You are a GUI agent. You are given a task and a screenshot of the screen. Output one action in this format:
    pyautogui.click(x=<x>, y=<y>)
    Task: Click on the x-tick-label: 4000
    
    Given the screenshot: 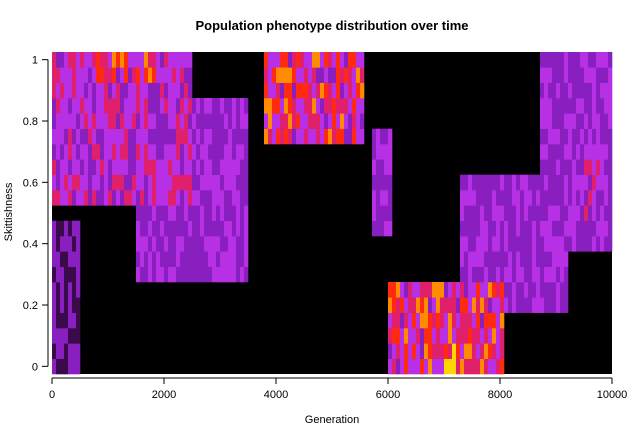 What is the action you would take?
    pyautogui.click(x=276, y=395)
    